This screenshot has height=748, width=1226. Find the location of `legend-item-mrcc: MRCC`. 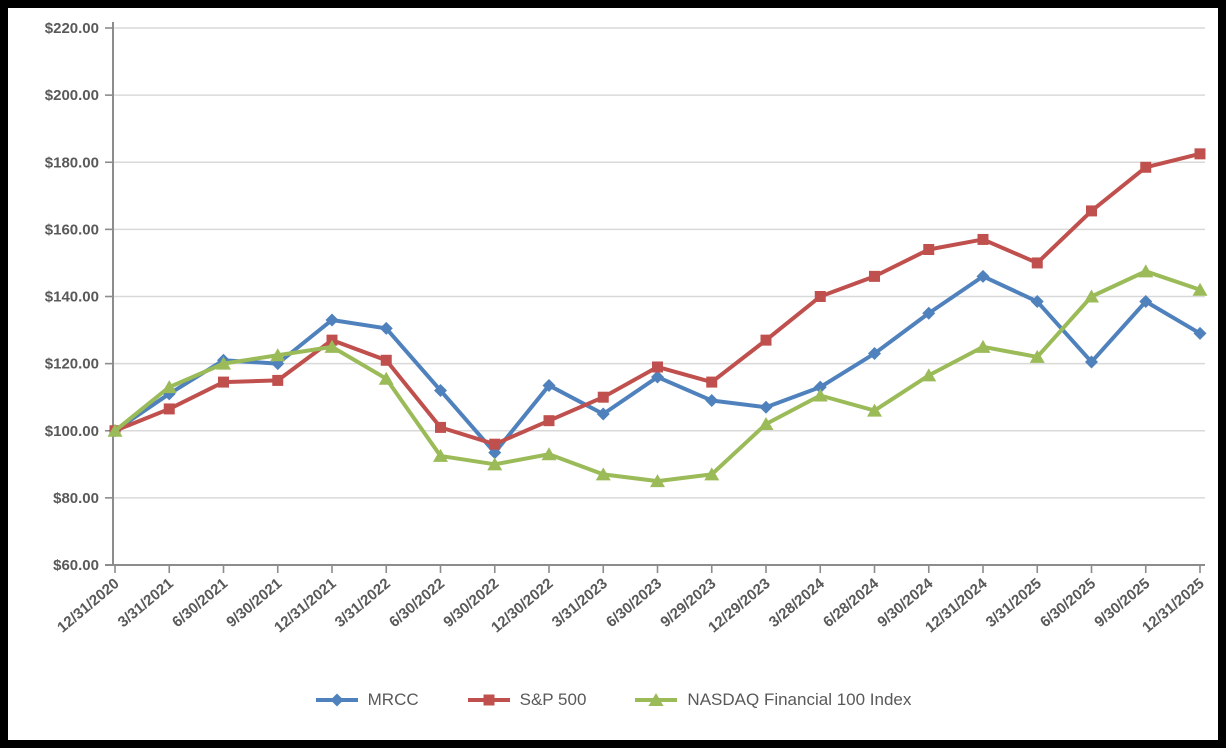

legend-item-mrcc: MRCC is located at coordinates (367, 700).